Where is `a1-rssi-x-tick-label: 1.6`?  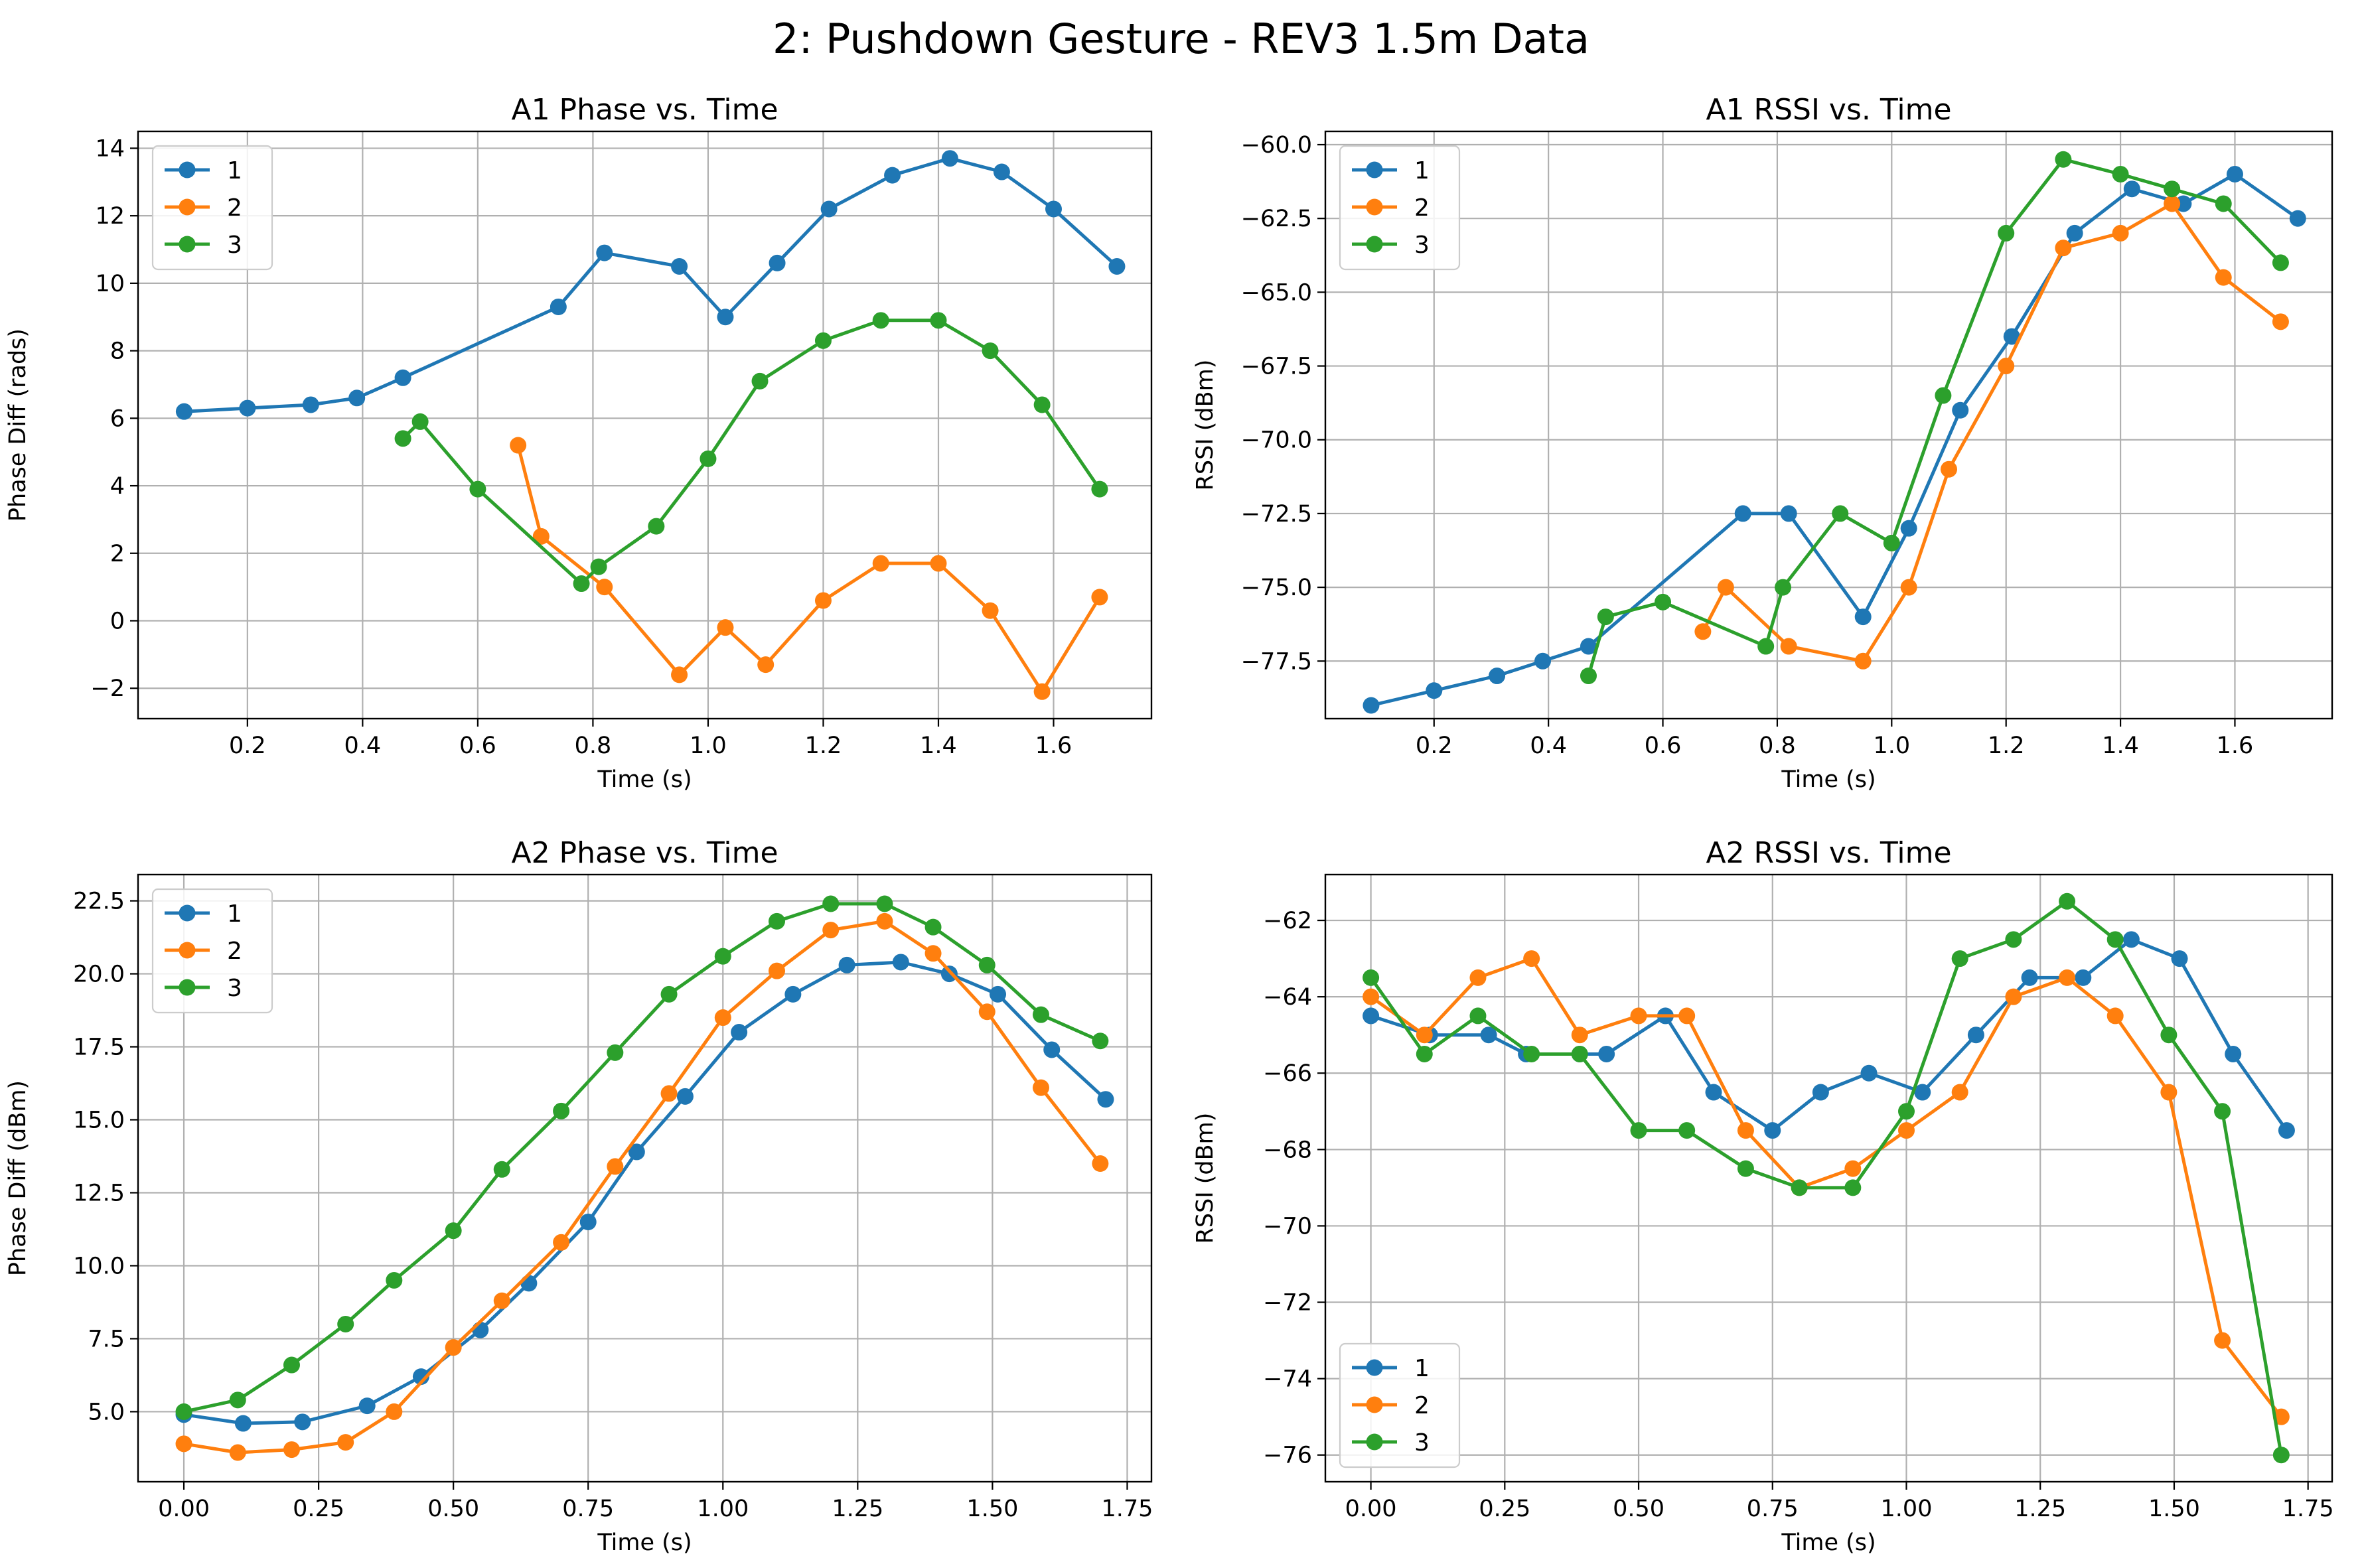 a1-rssi-x-tick-label: 1.6 is located at coordinates (2235, 746).